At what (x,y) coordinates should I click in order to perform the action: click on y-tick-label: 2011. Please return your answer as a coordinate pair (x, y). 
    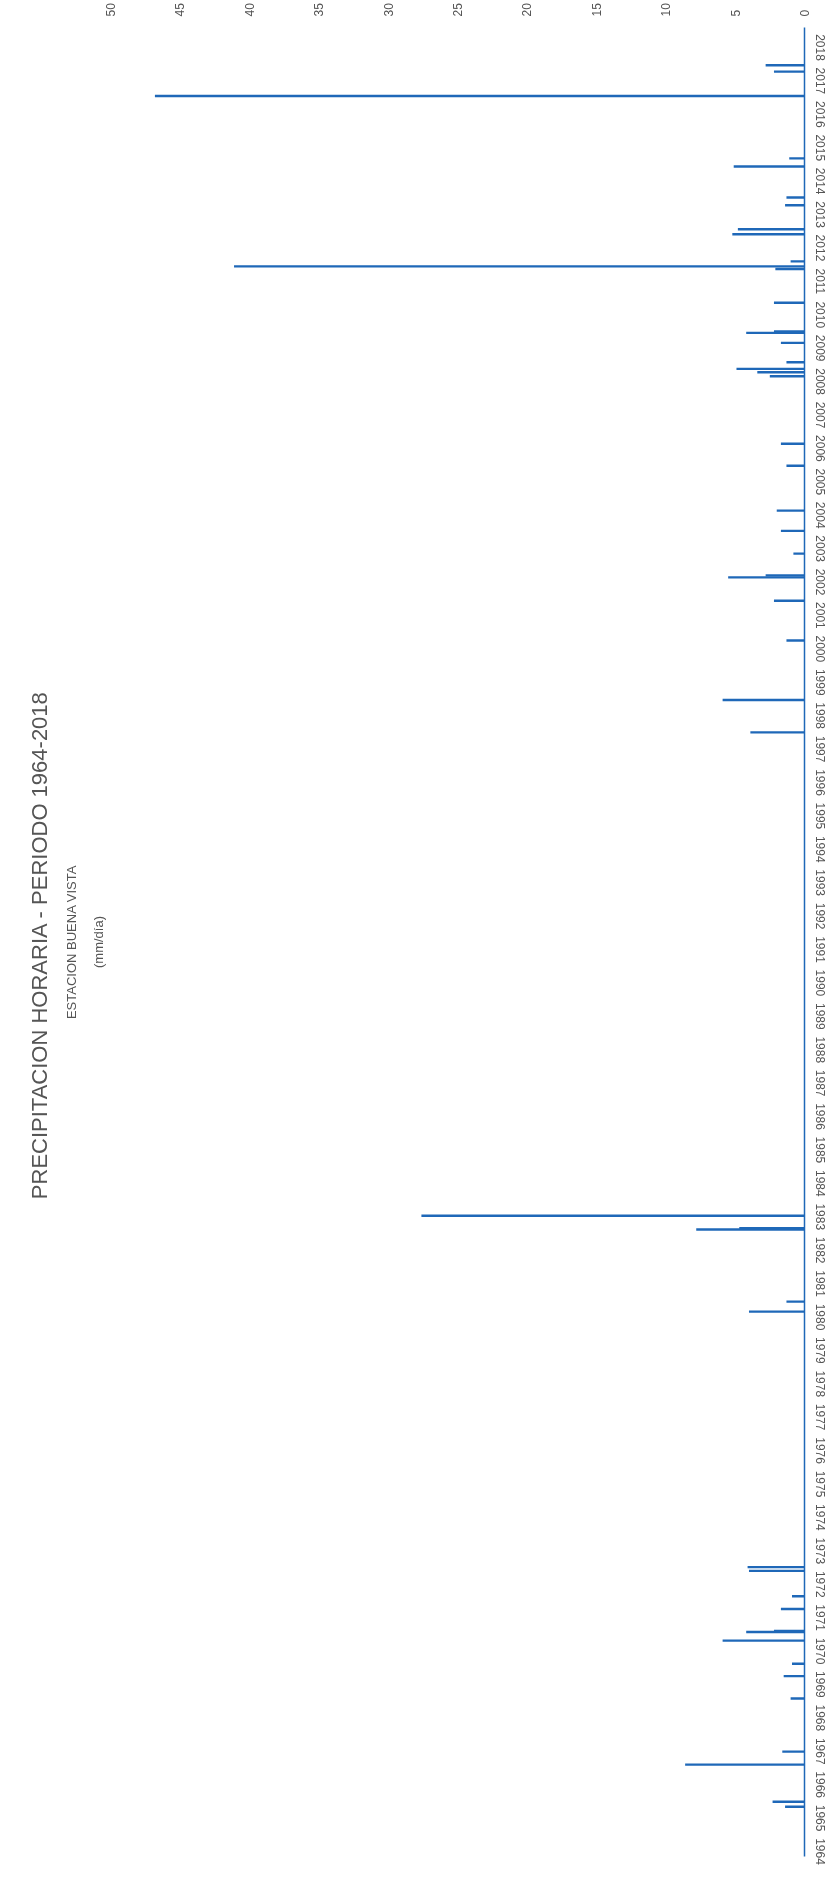
    Looking at the image, I should click on (819, 281).